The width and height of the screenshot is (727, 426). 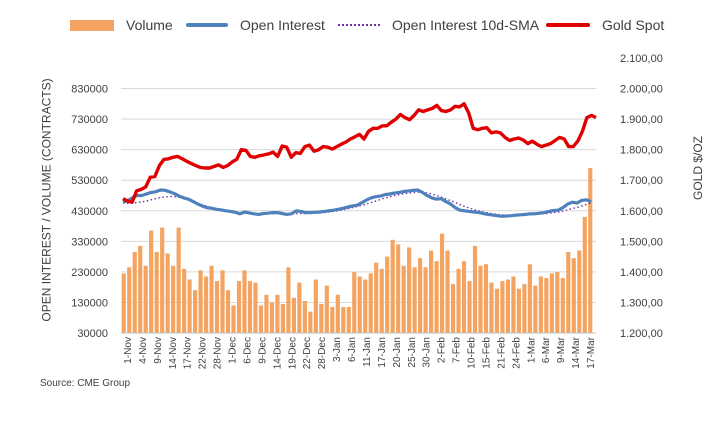 What do you see at coordinates (282, 25) in the screenshot?
I see `legend-open-interest-label: Open Interest` at bounding box center [282, 25].